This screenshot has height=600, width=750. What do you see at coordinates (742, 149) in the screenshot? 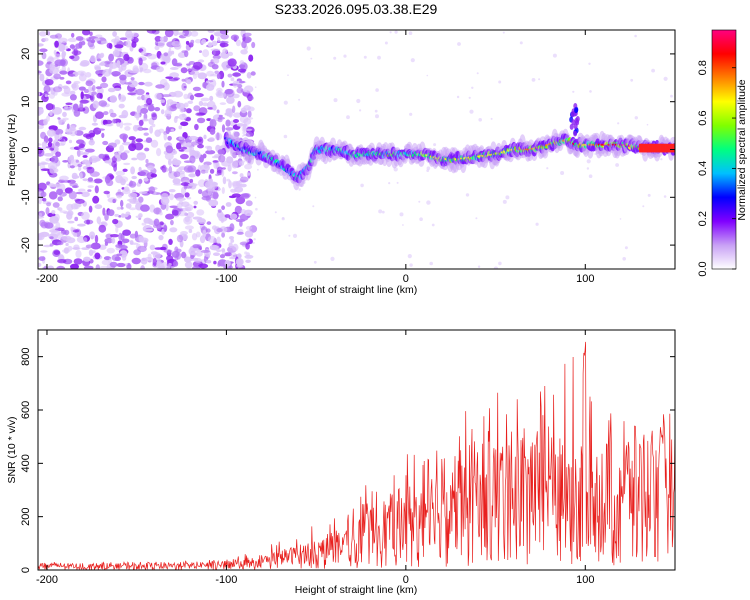
I see `colorbar-label: Normalized spectral amplitude` at bounding box center [742, 149].